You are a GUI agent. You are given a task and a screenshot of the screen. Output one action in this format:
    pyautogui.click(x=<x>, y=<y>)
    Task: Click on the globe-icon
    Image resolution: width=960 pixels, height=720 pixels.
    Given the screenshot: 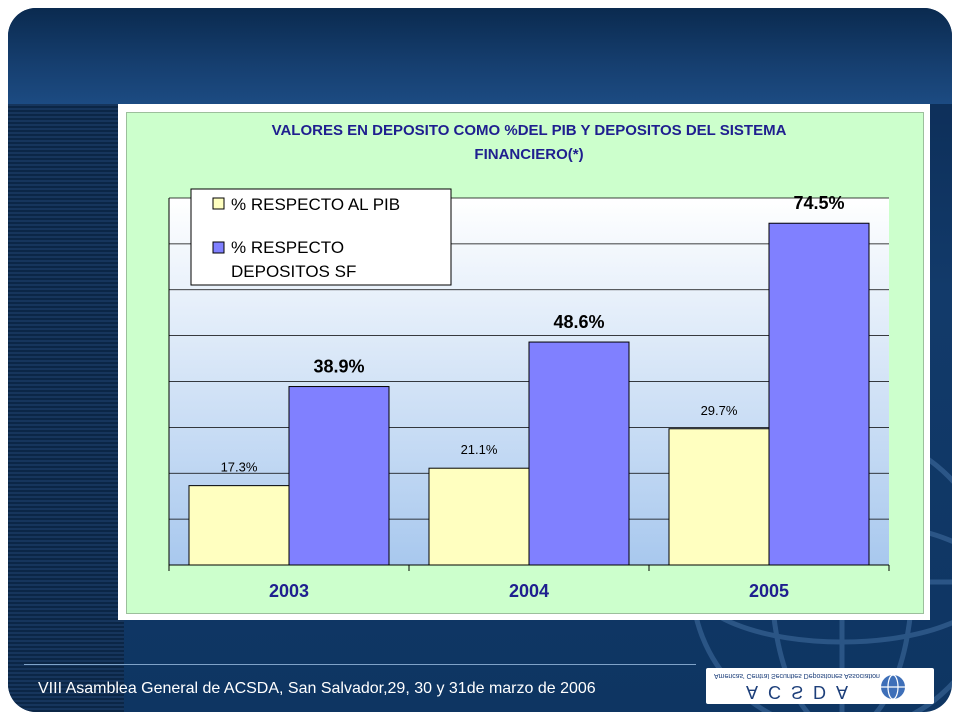 What is the action you would take?
    pyautogui.click(x=893, y=687)
    